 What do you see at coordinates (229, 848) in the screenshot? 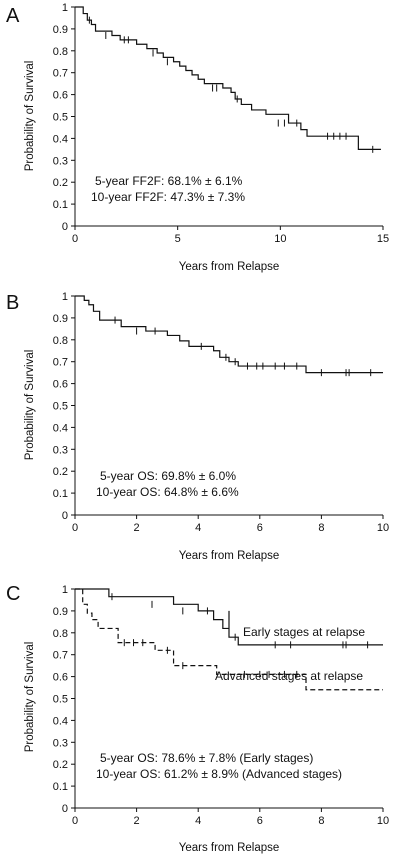
I see `x-axis-title-c: Years from Relapse` at bounding box center [229, 848].